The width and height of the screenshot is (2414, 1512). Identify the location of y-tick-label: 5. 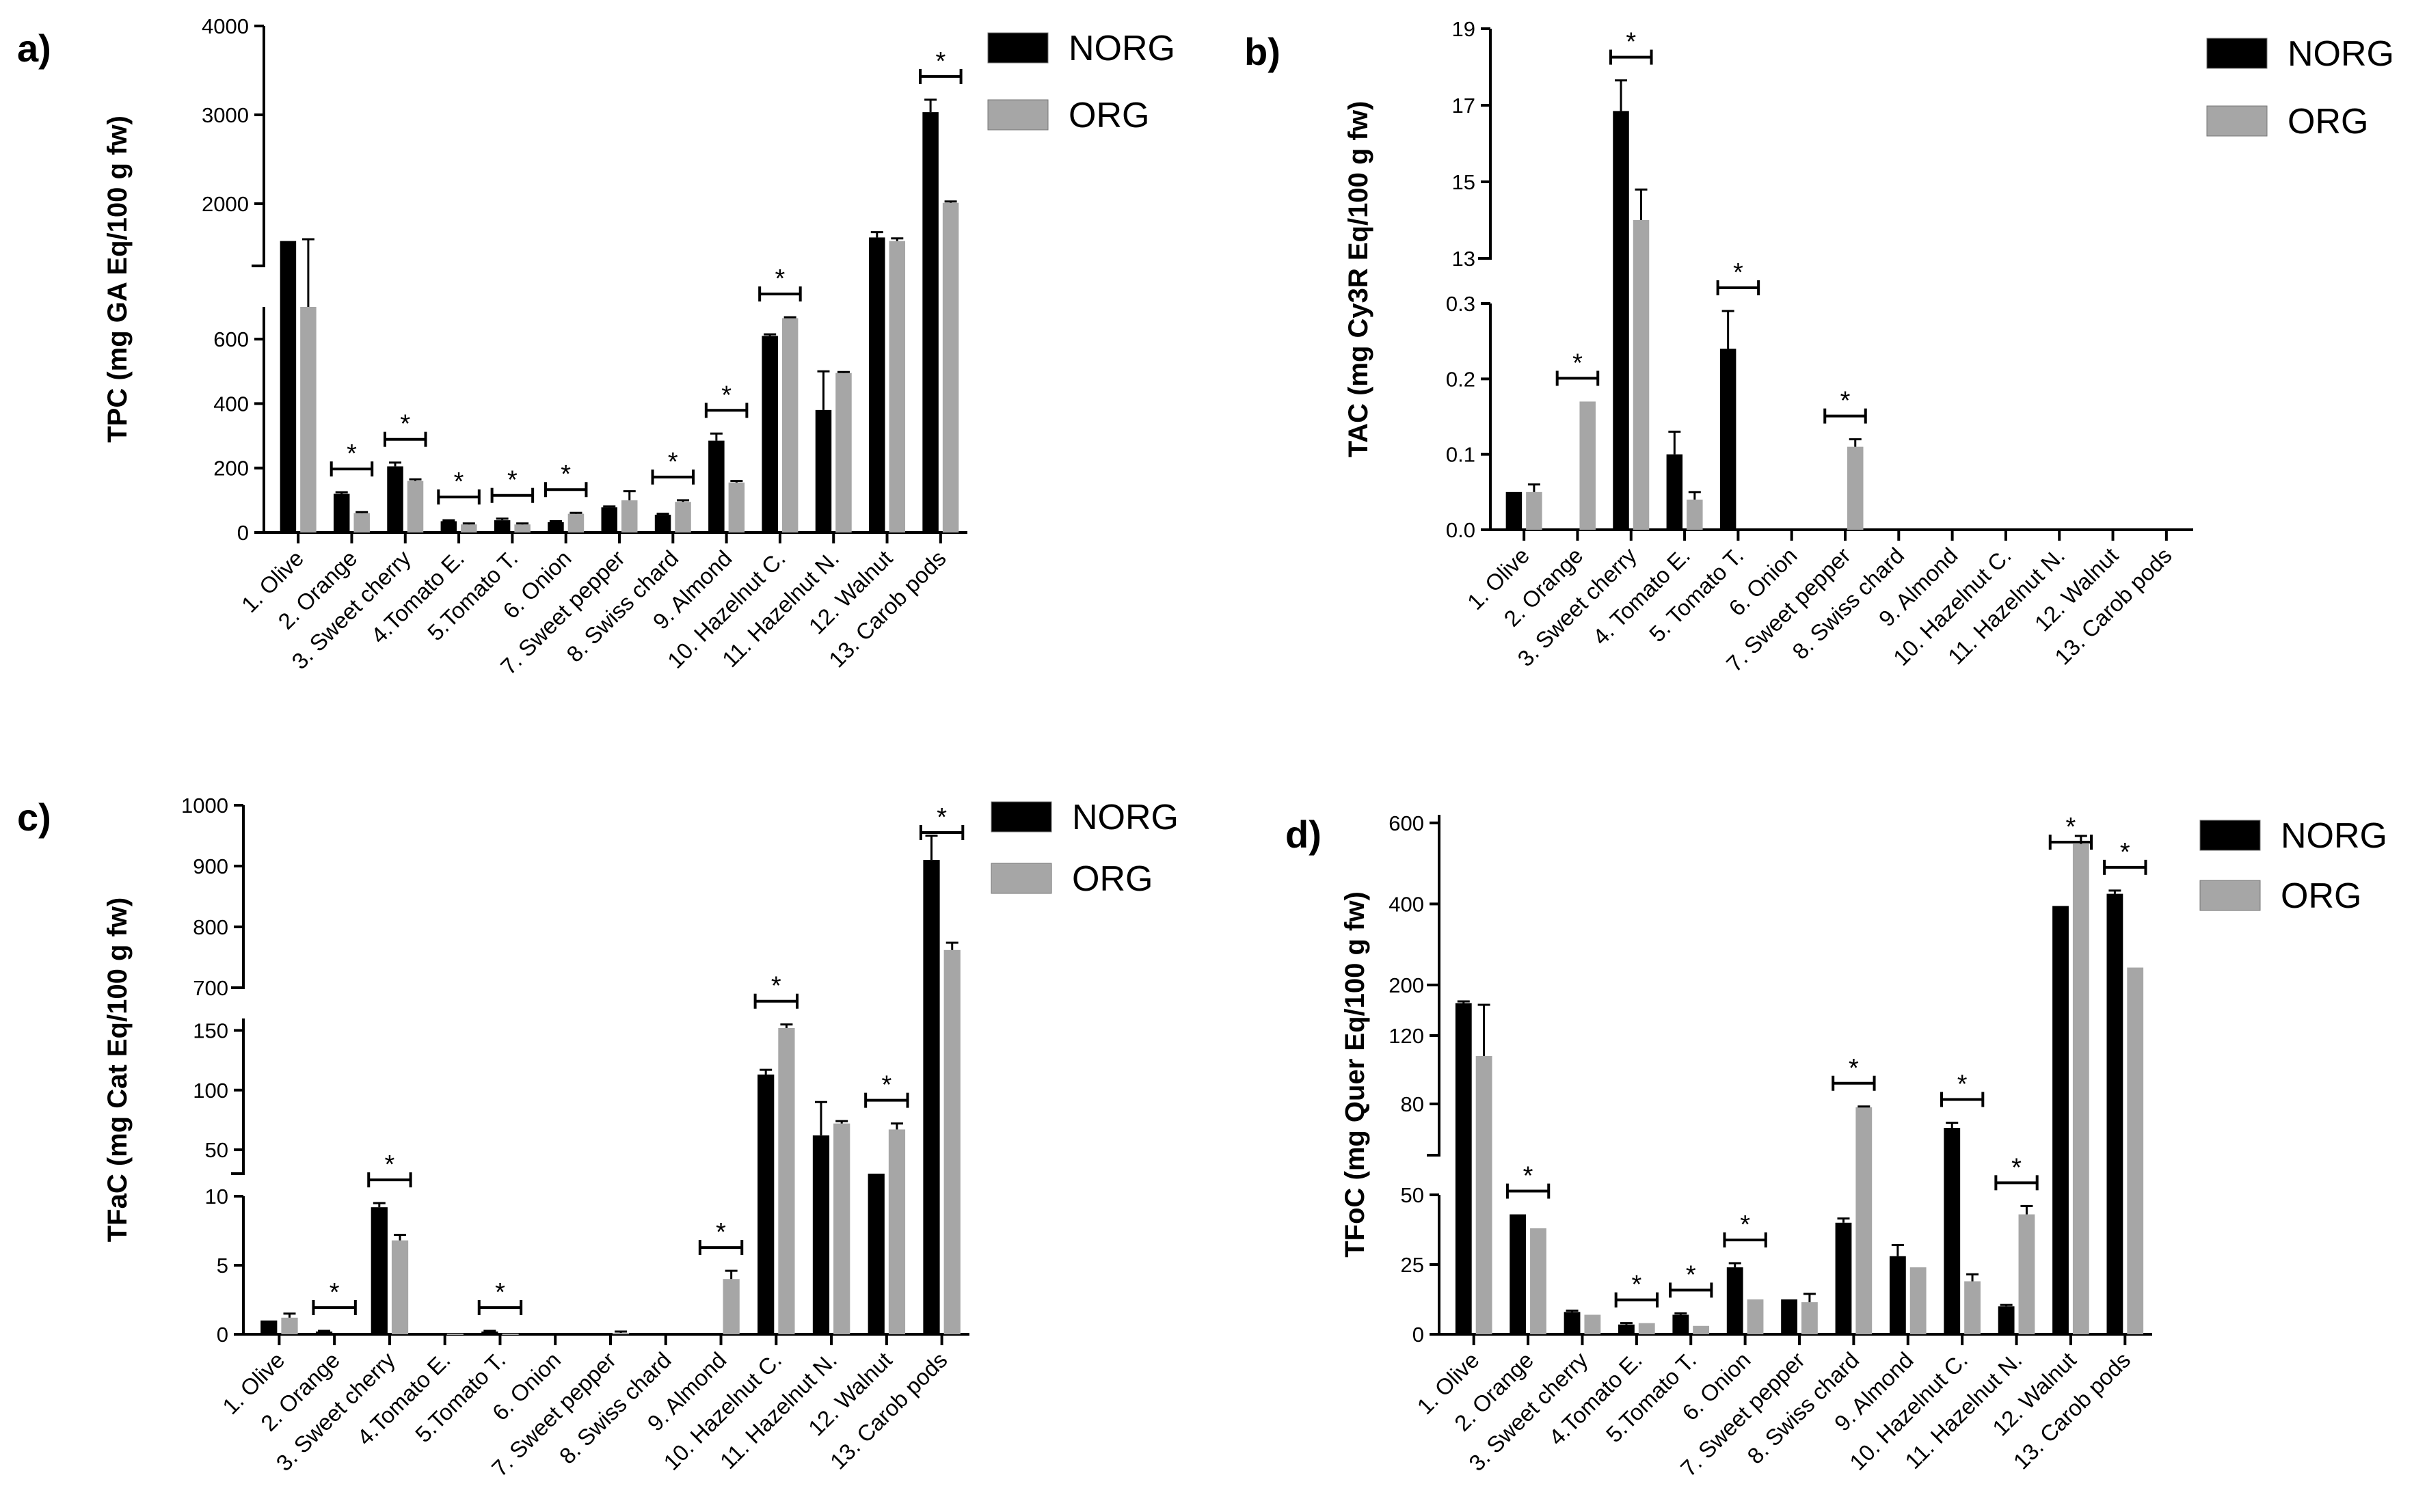
(222, 1266).